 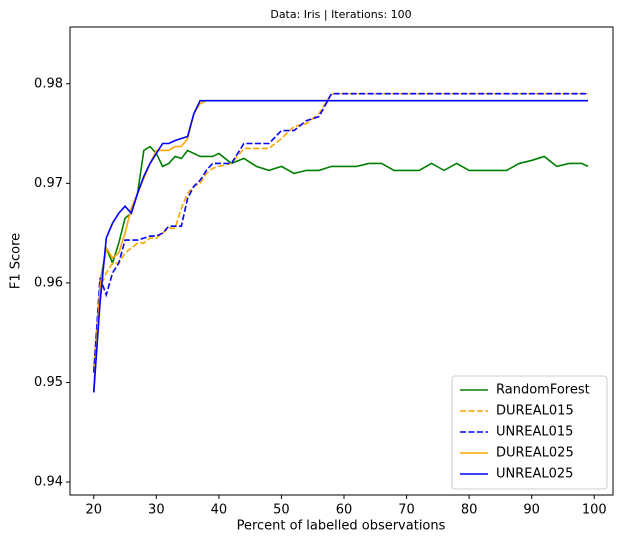 I want to click on x-tick-label: 80, so click(x=469, y=510).